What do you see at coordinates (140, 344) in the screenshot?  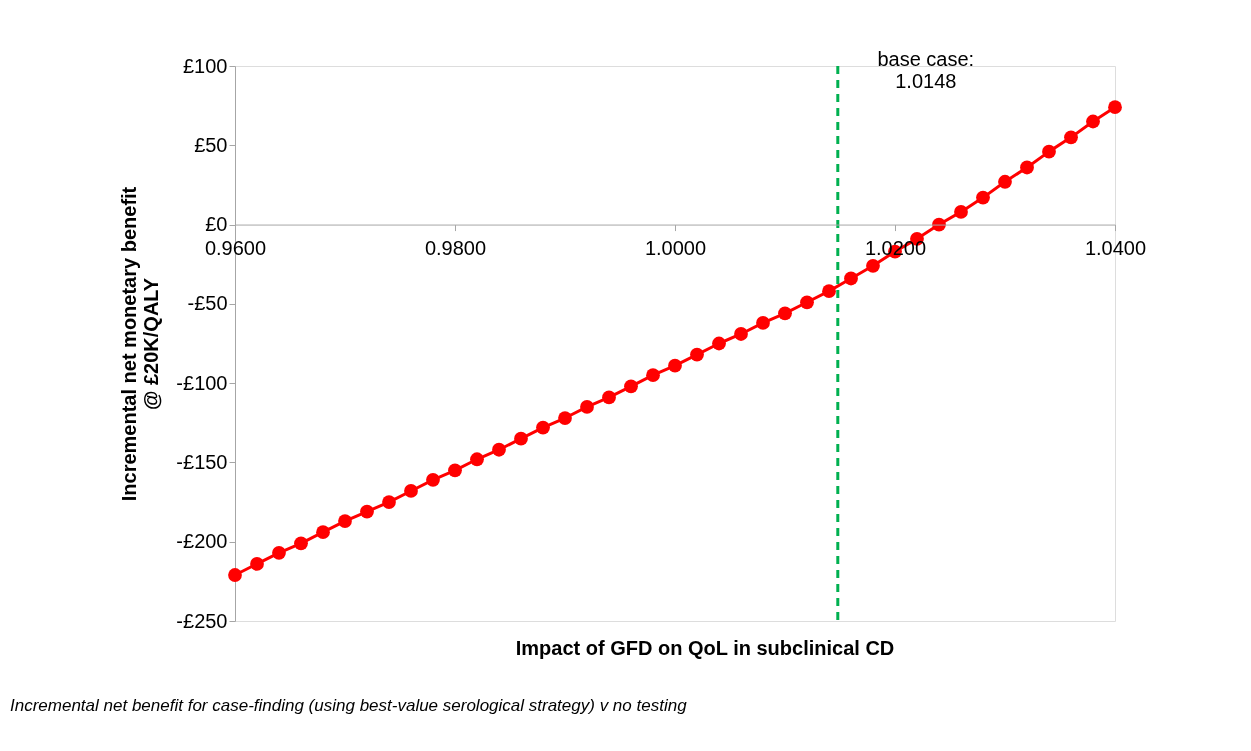 I see `y-axis-title: Incremental net monetary benefit @ £20K/QALY` at bounding box center [140, 344].